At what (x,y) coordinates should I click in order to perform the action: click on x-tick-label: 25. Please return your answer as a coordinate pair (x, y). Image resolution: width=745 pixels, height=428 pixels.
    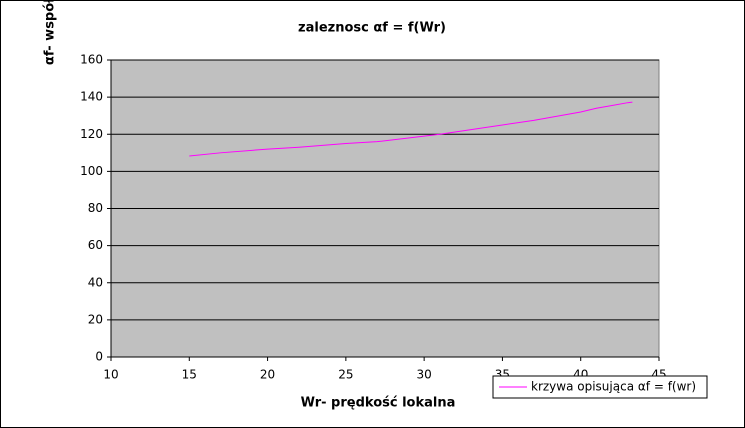
    Looking at the image, I should click on (345, 375).